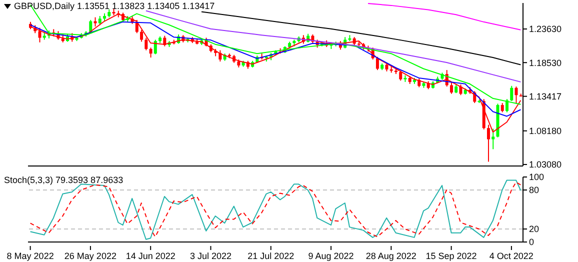 The height and width of the screenshot is (262, 578). I want to click on y-tick-label: 1.13417, so click(545, 97).